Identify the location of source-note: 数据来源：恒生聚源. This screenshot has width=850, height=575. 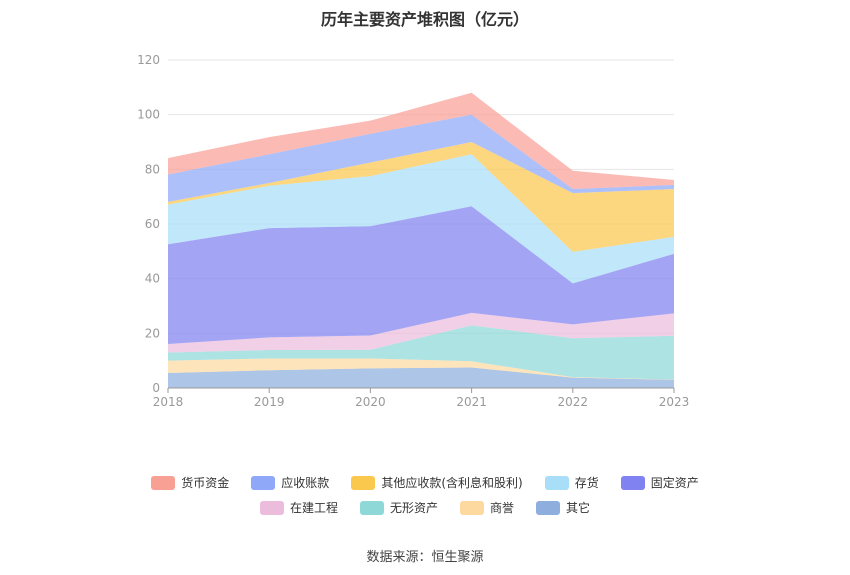
(425, 557).